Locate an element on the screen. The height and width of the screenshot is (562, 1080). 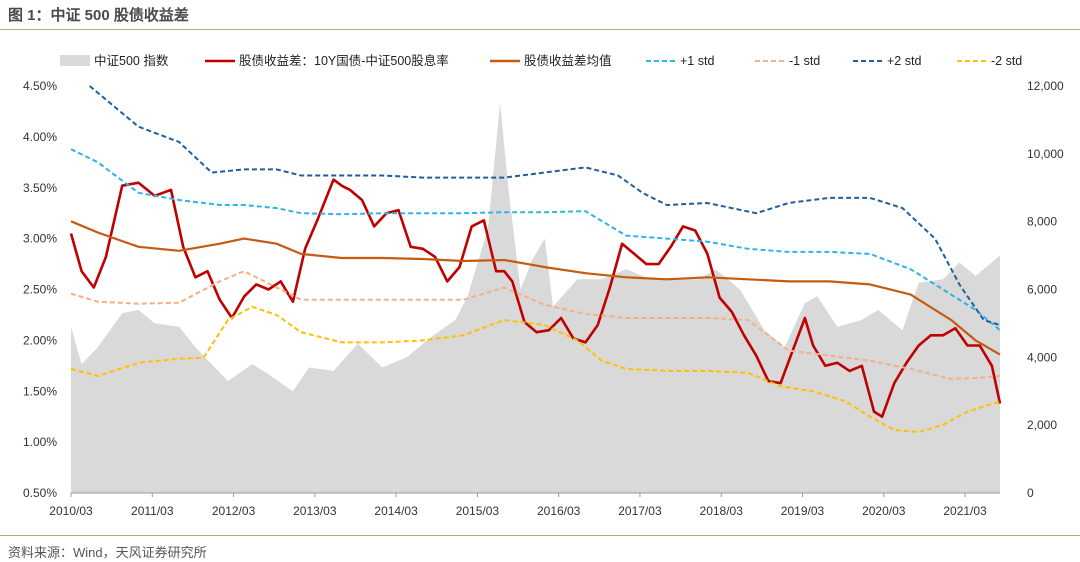
y-left-tick-label: 1.00% is located at coordinates (40, 442).